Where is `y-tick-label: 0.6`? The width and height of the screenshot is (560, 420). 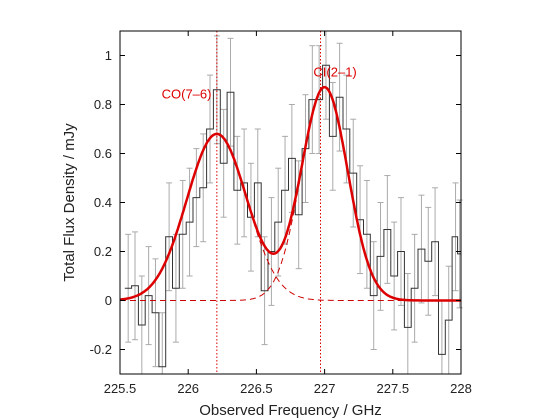 y-tick-label: 0.6 is located at coordinates (103, 153).